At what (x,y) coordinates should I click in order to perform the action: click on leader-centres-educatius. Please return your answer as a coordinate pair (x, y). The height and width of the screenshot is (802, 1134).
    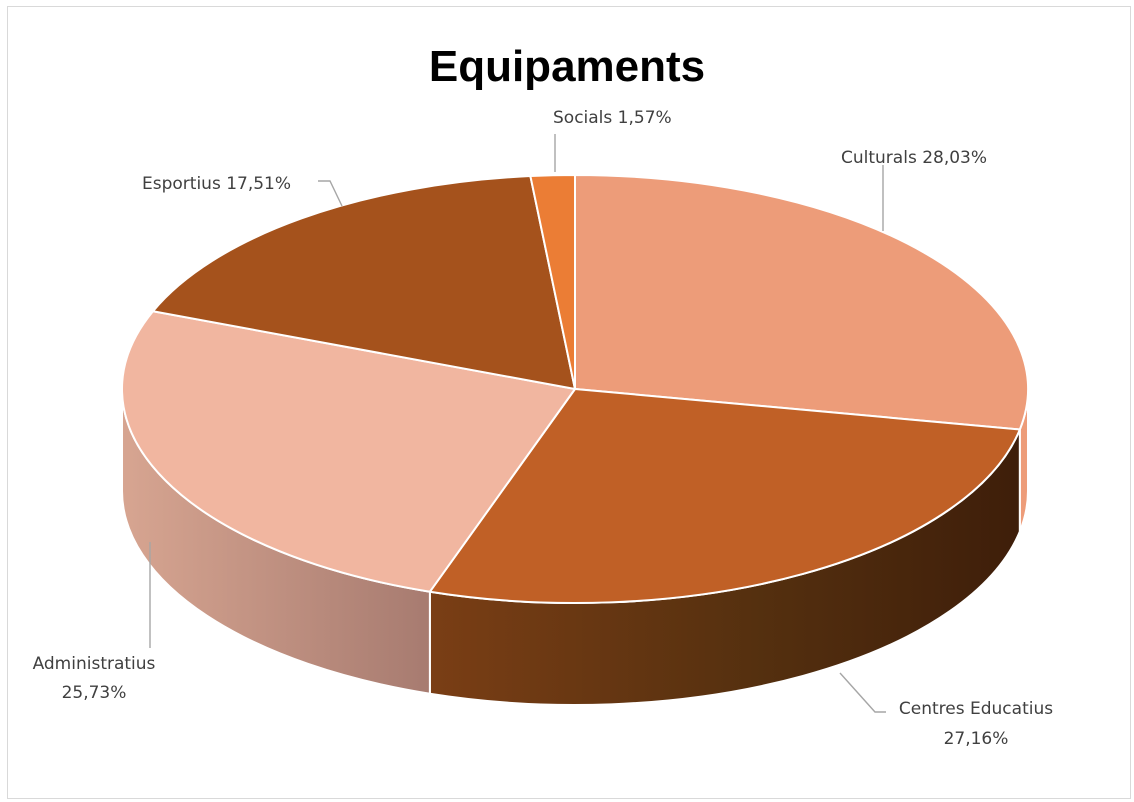
    Looking at the image, I should click on (862, 692).